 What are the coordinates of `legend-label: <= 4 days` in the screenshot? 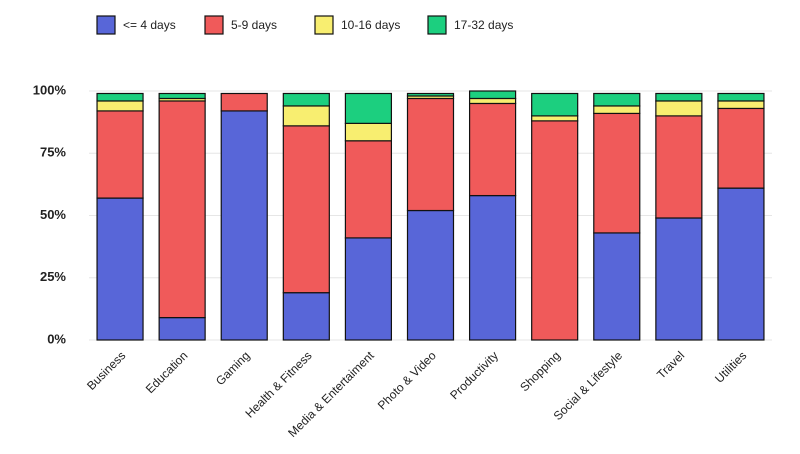 It's located at (149, 25).